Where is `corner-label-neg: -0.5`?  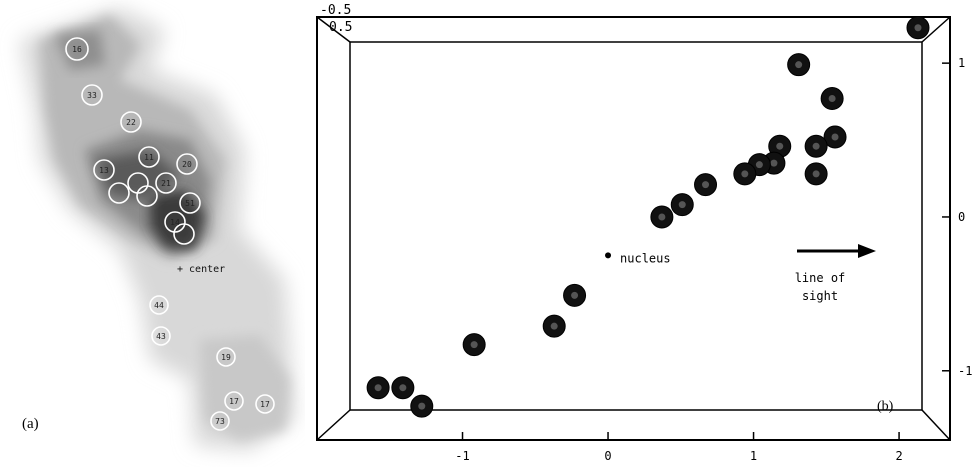
corner-label-neg: -0.5 is located at coordinates (335, 10).